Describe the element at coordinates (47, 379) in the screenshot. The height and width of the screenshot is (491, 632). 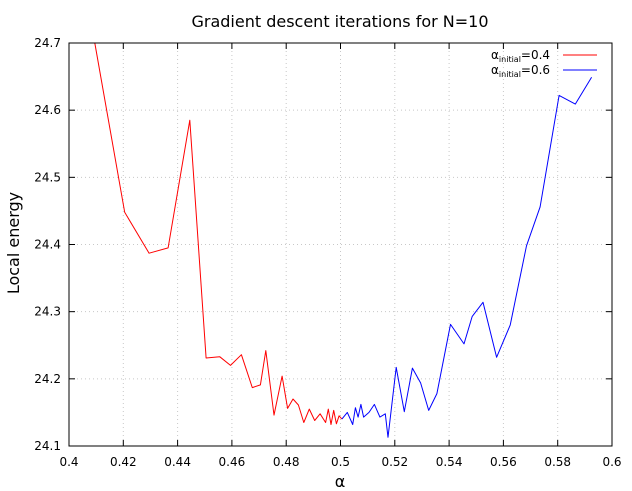
I see `y-tick-label: 24.2` at that location.